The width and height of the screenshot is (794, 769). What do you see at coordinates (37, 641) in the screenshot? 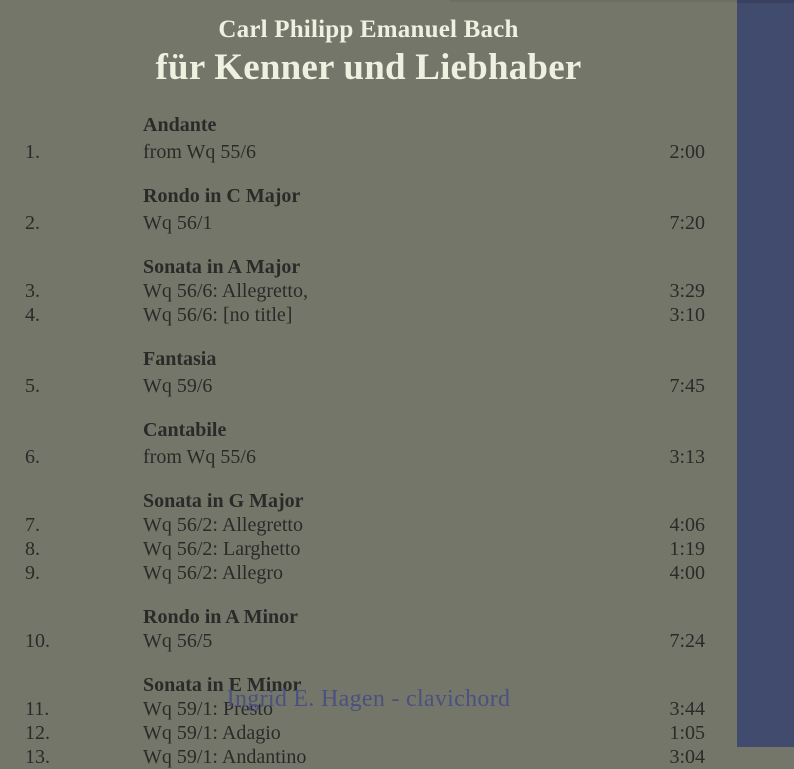
I see `track-number: 10.` at bounding box center [37, 641].